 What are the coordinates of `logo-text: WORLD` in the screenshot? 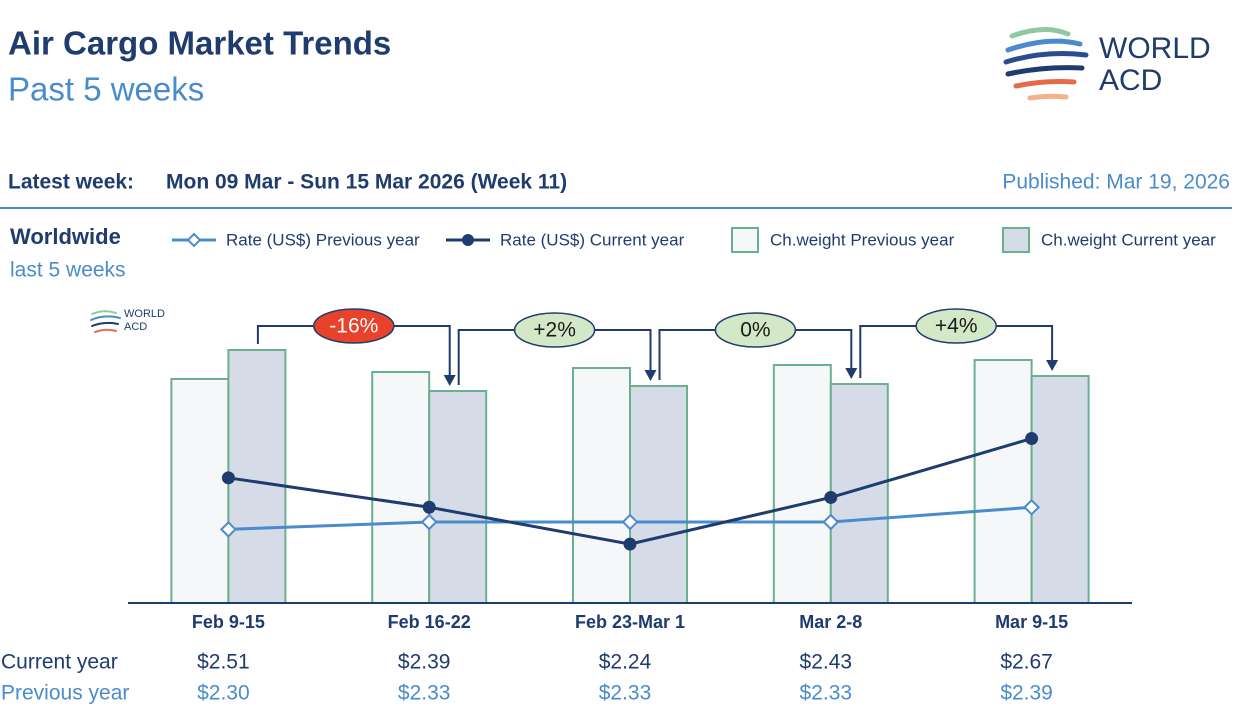 It's located at (1155, 48).